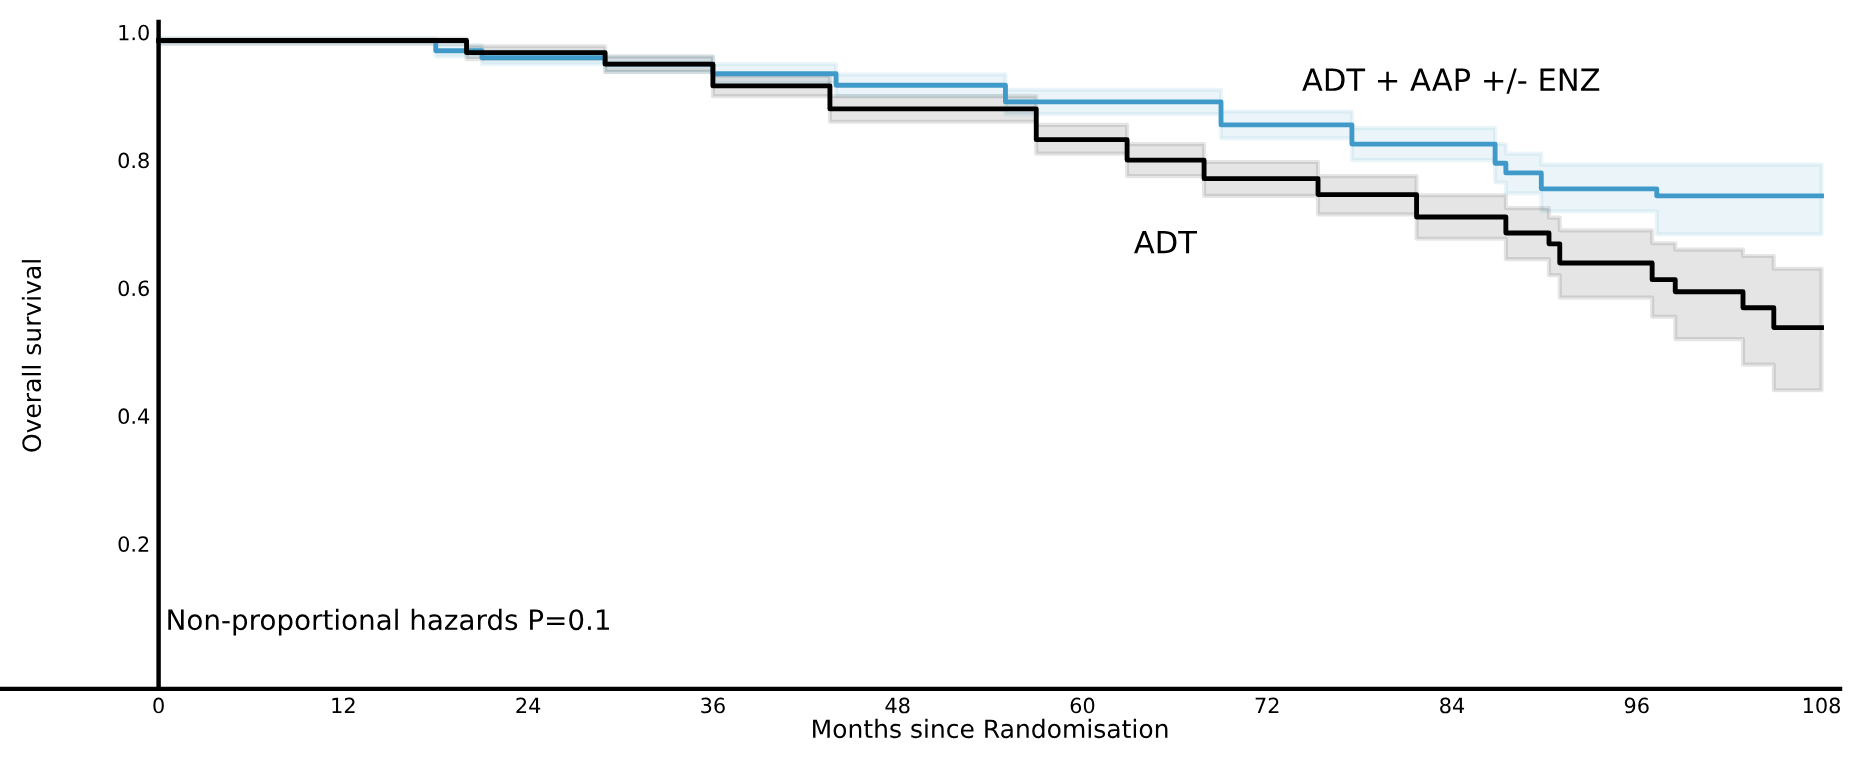 This screenshot has width=1860, height=774. I want to click on x-tick-label: 60, so click(1082, 705).